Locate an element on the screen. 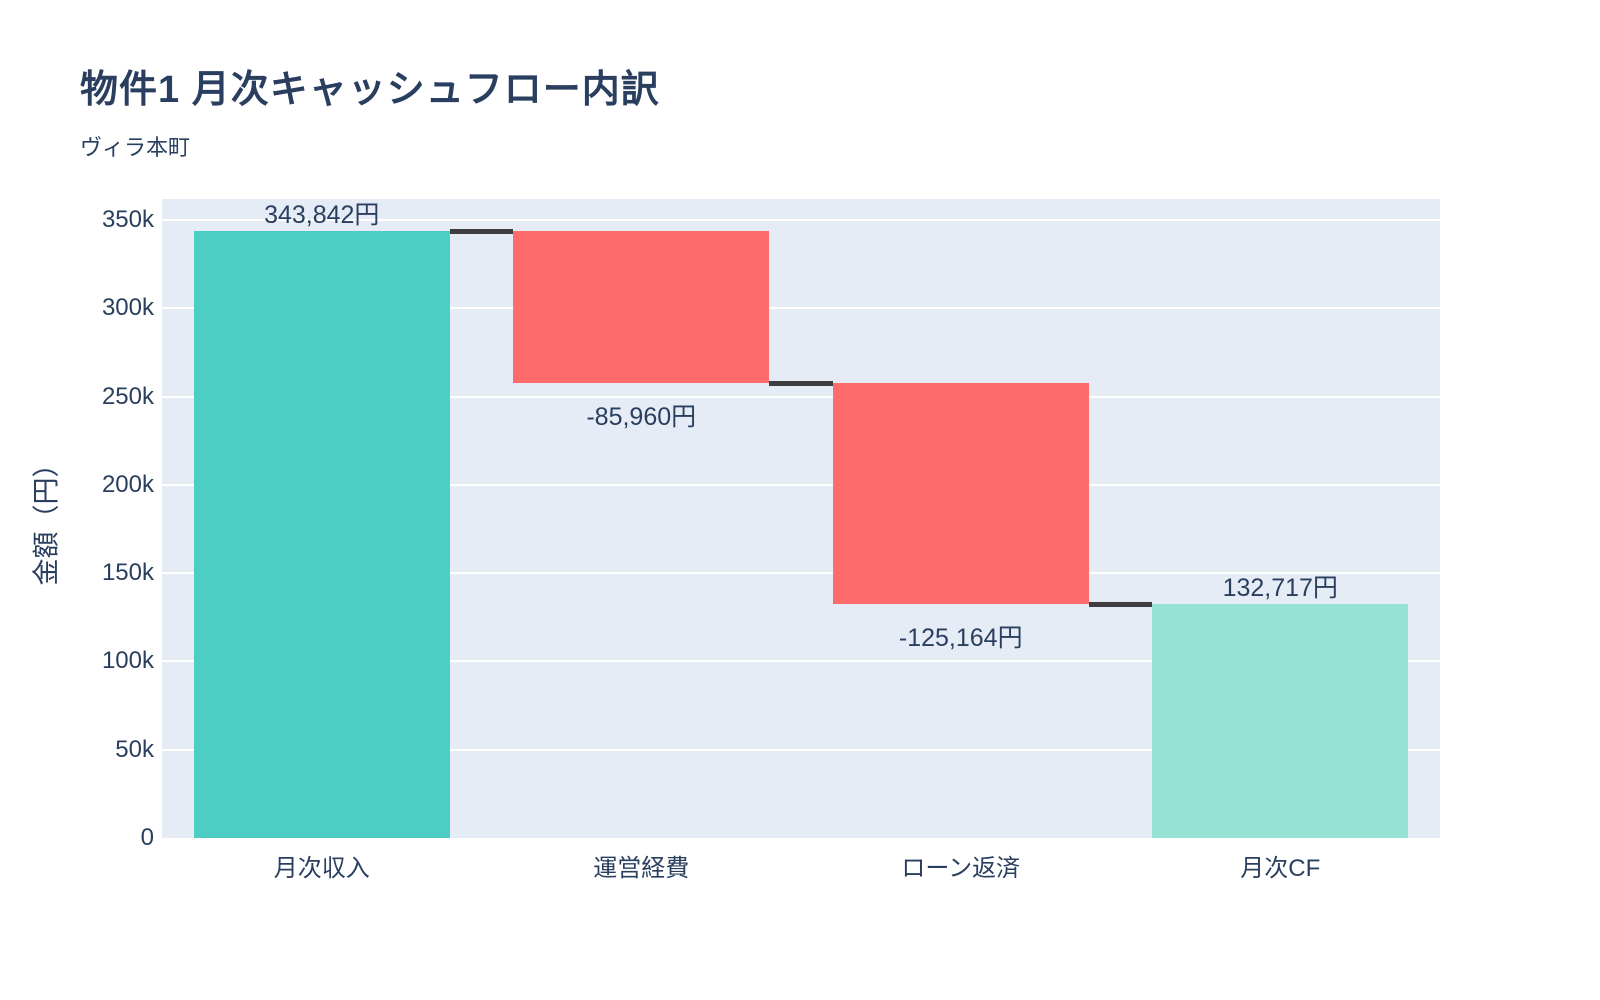 This screenshot has height=1000, width=1600. gridline-250k is located at coordinates (801, 396).